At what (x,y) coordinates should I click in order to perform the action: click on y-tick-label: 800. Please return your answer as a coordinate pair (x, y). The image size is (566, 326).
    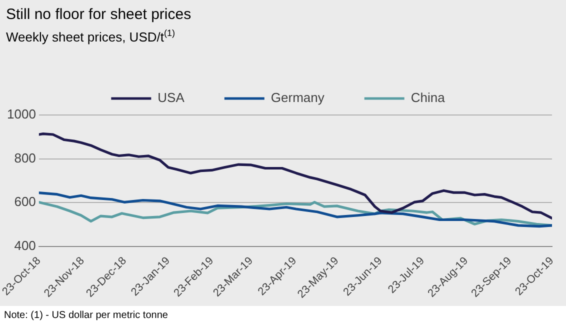
    Looking at the image, I should click on (25, 158).